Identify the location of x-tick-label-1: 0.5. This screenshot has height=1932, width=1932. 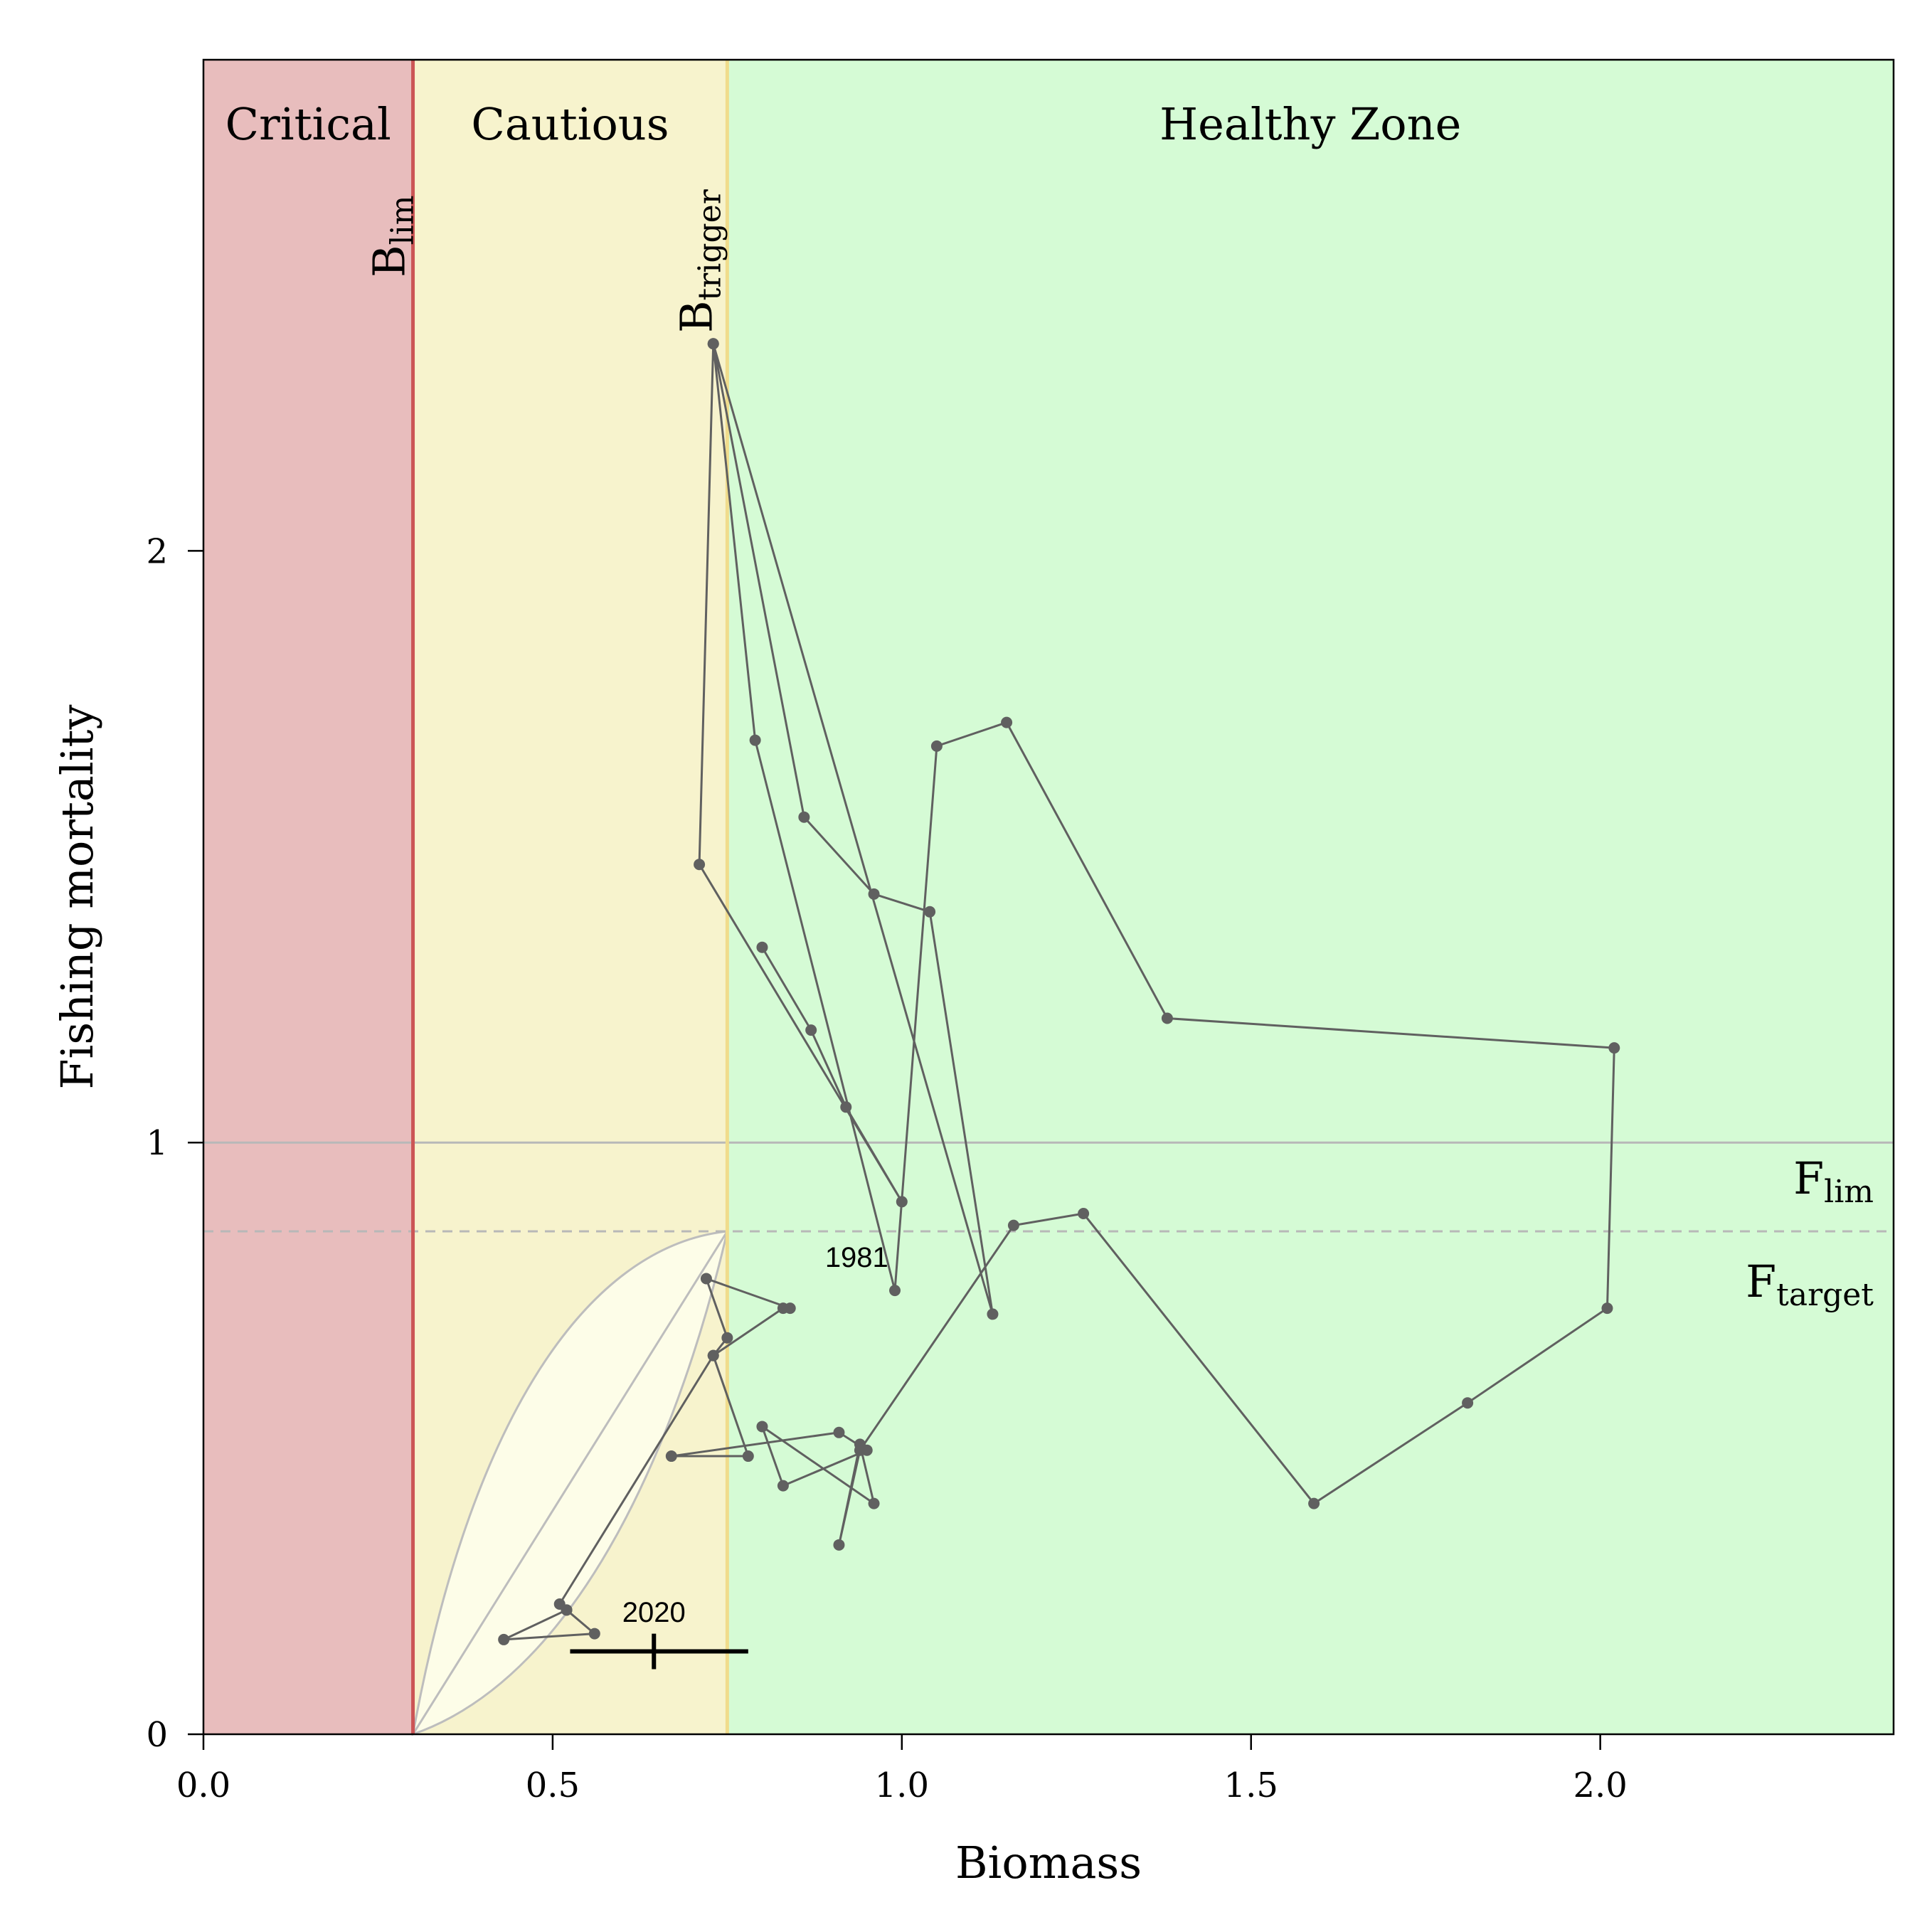
(553, 1785).